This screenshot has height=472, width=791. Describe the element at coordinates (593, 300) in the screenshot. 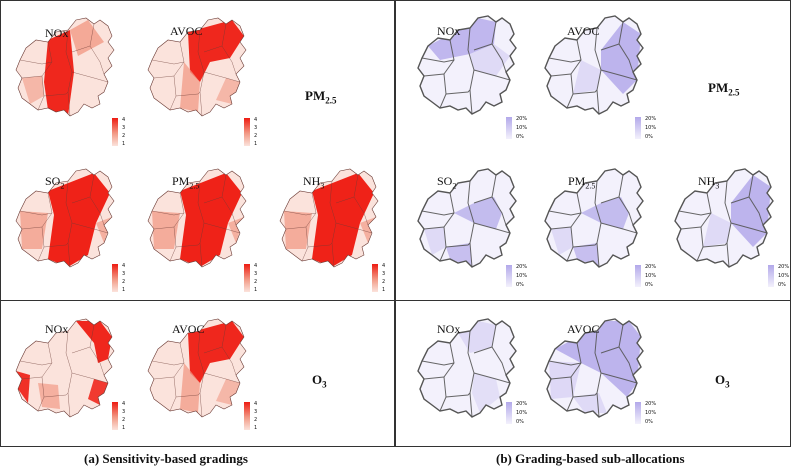

I see `divider-b` at that location.